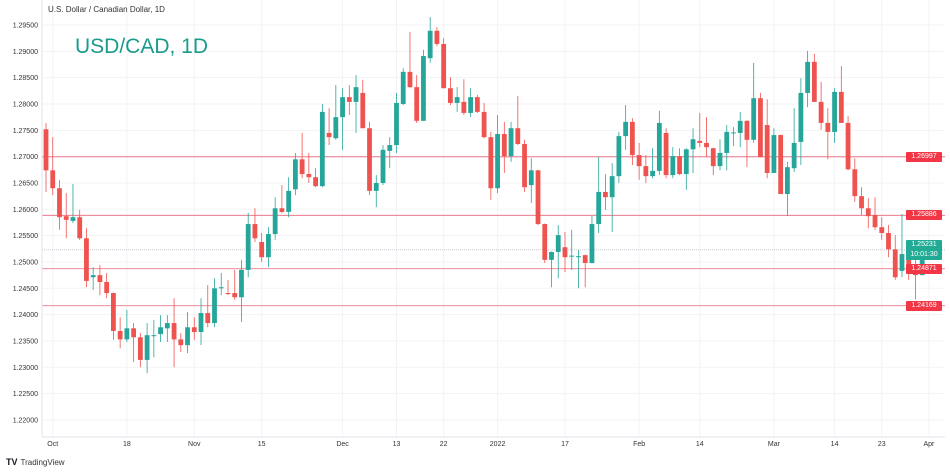  I want to click on price-tick-label: 1.27500, so click(25, 131).